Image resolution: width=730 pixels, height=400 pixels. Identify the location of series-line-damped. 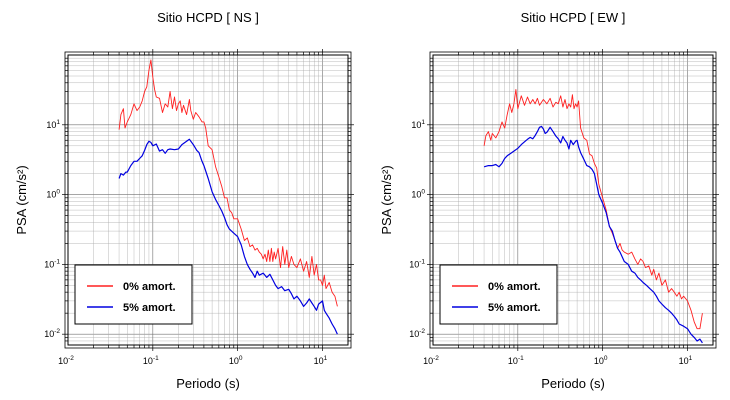
(228, 236).